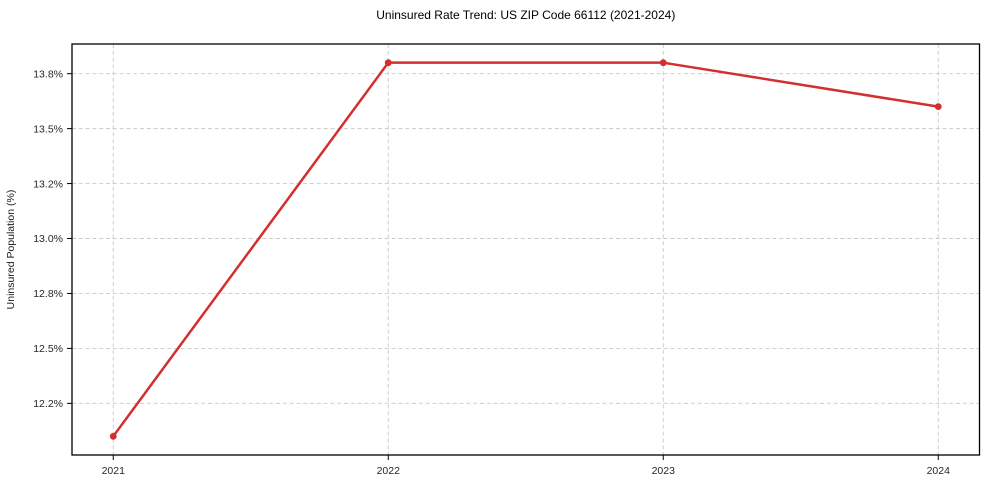 Image resolution: width=989 pixels, height=490 pixels. I want to click on y-tick-label: 13.5%, so click(48, 129).